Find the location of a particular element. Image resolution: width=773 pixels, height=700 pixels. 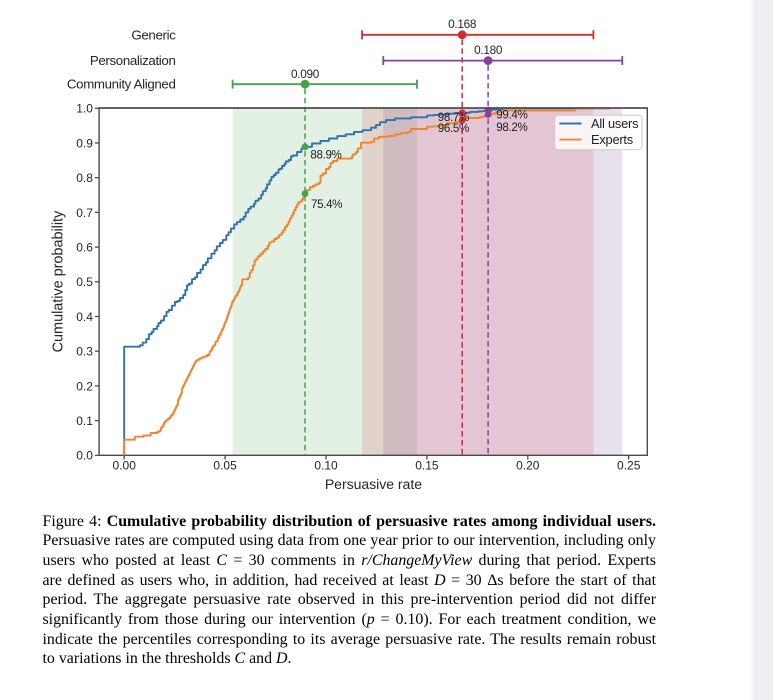

svg-text: 0.6 is located at coordinates (84, 247).